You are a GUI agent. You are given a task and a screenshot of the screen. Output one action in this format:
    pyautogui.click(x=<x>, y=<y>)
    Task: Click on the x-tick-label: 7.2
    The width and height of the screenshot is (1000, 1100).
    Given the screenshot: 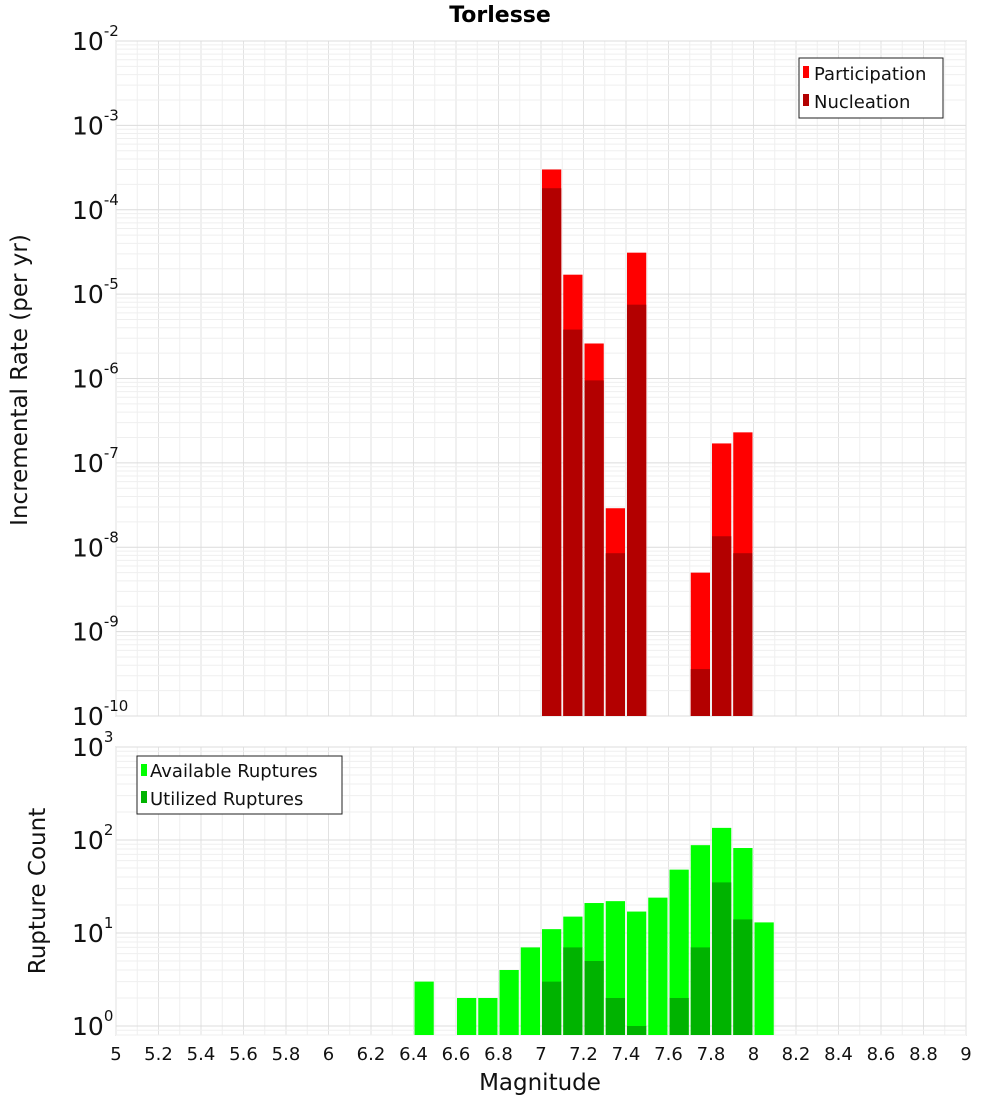 What is the action you would take?
    pyautogui.click(x=583, y=1054)
    